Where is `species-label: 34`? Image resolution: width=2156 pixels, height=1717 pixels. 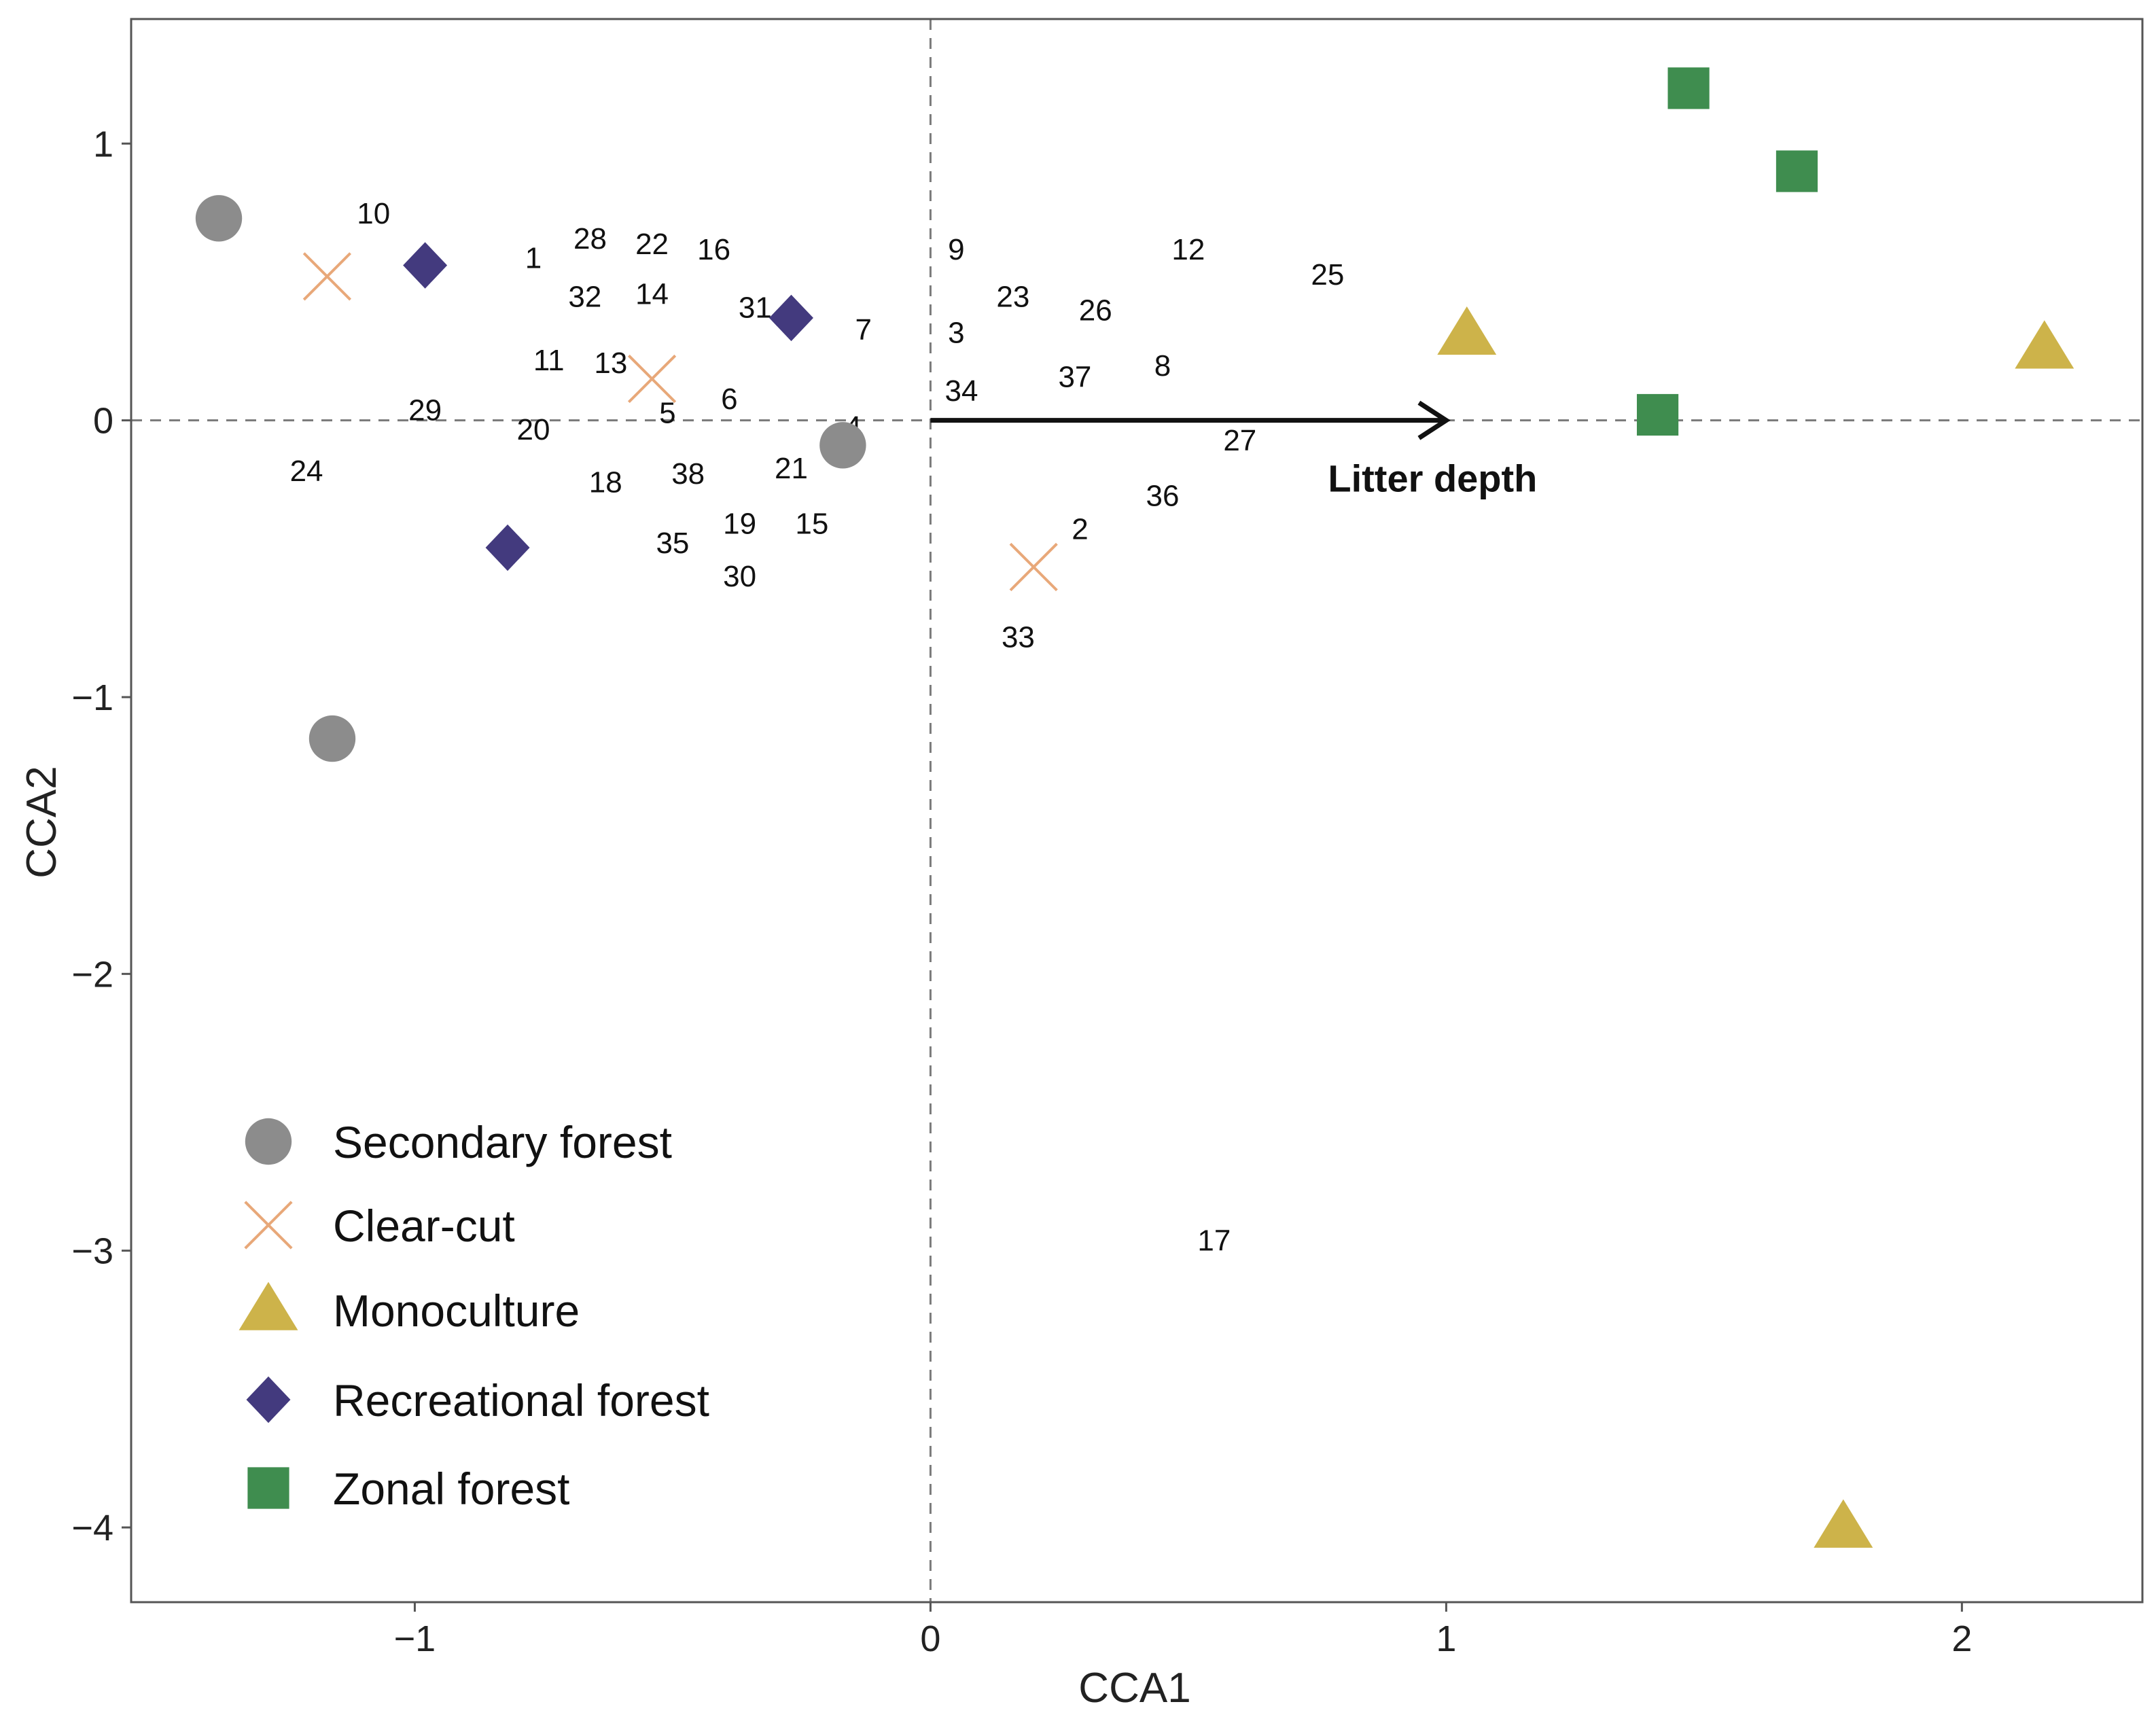
species-label: 34 is located at coordinates (961, 391).